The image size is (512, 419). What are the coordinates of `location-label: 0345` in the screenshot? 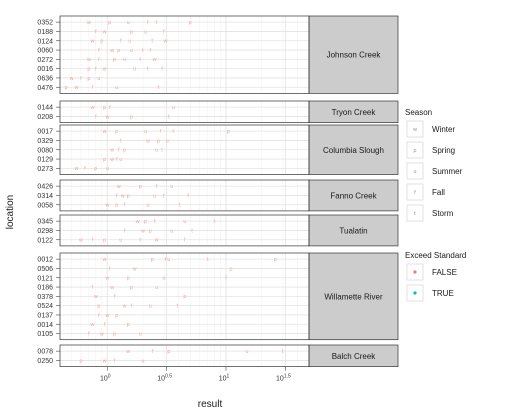 It's located at (45, 222).